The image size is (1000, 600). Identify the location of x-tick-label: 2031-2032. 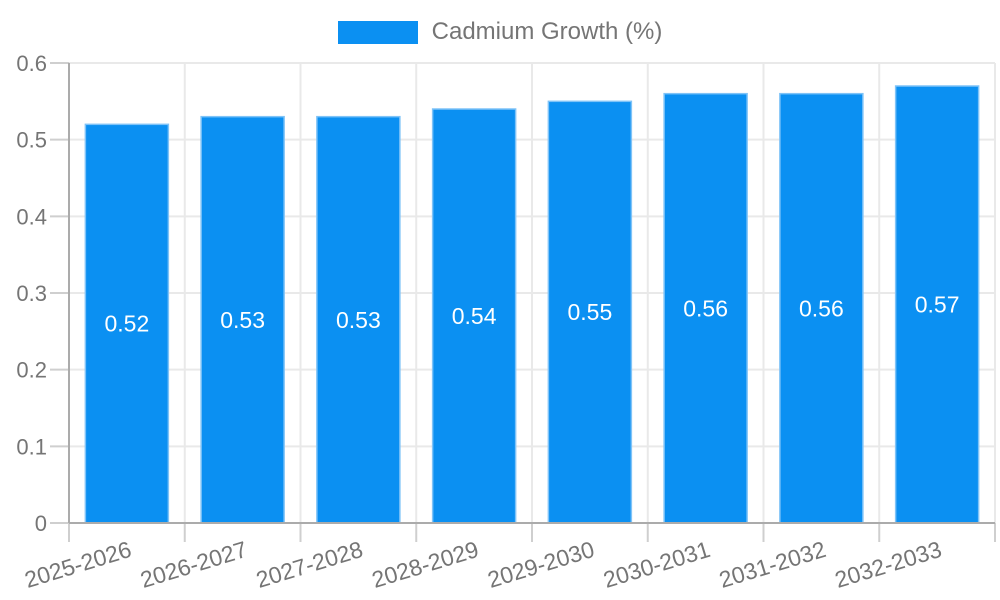
(772, 564).